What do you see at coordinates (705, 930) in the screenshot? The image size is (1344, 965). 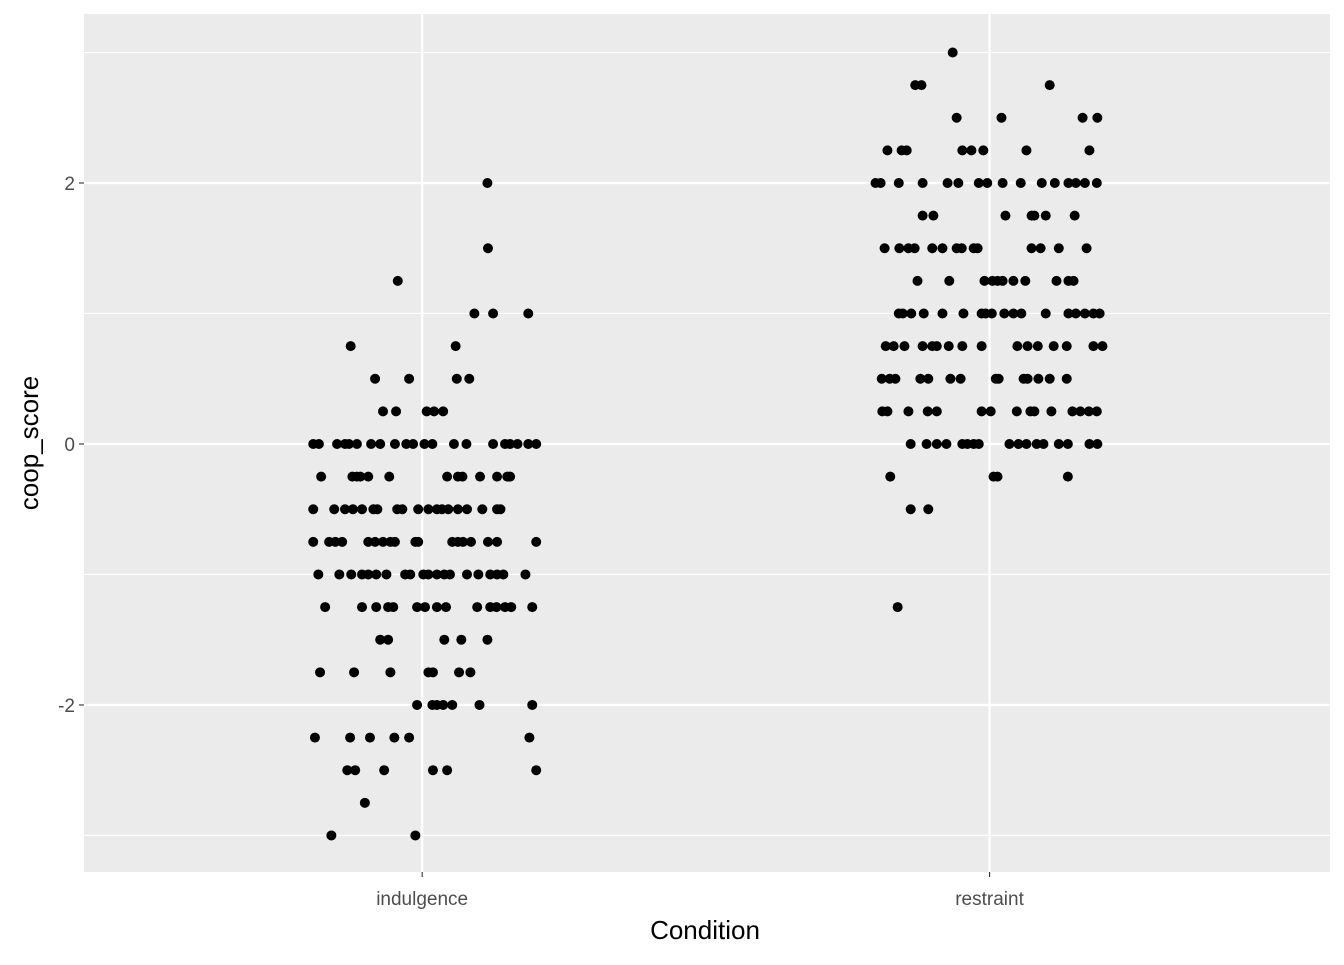 I see `x-axis-title: Condition` at bounding box center [705, 930].